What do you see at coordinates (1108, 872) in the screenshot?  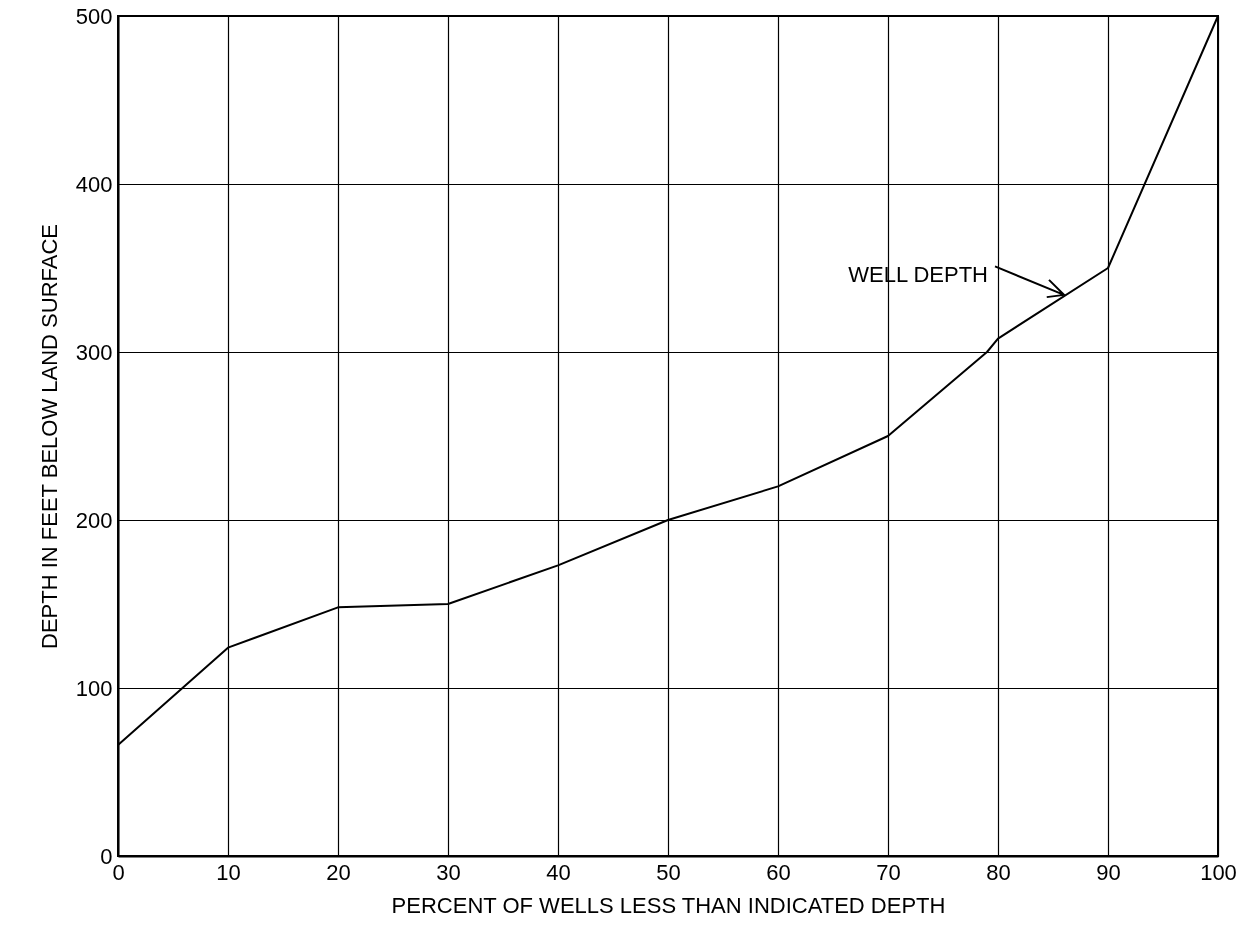 I see `x-tick-label: 90` at bounding box center [1108, 872].